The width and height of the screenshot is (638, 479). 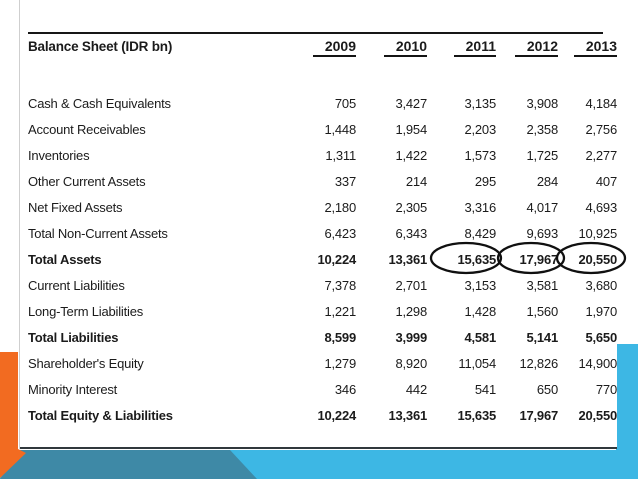 What do you see at coordinates (601, 129) in the screenshot?
I see `row-value: 2,756` at bounding box center [601, 129].